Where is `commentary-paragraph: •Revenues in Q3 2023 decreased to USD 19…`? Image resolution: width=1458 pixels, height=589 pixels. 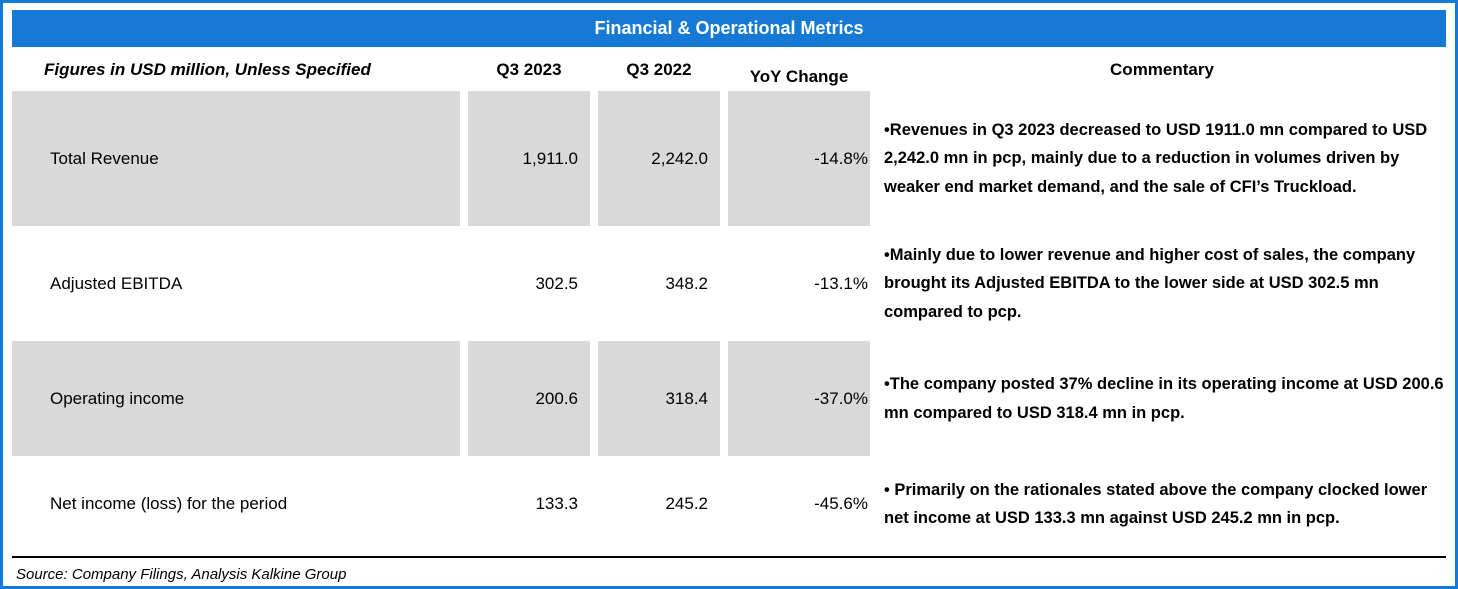
commentary-paragraph: •Revenues in Q3 2023 decreased to USD 19… is located at coordinates (1156, 158).